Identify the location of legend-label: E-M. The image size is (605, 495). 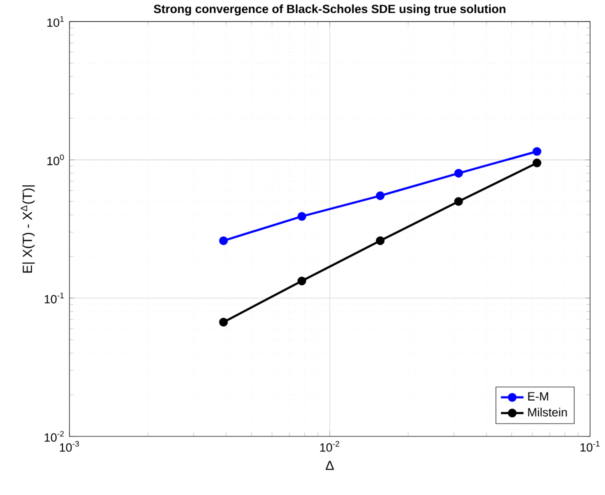
(538, 396).